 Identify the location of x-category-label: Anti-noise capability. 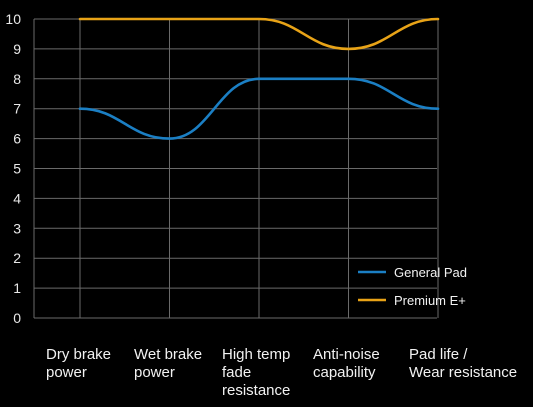
(346, 363).